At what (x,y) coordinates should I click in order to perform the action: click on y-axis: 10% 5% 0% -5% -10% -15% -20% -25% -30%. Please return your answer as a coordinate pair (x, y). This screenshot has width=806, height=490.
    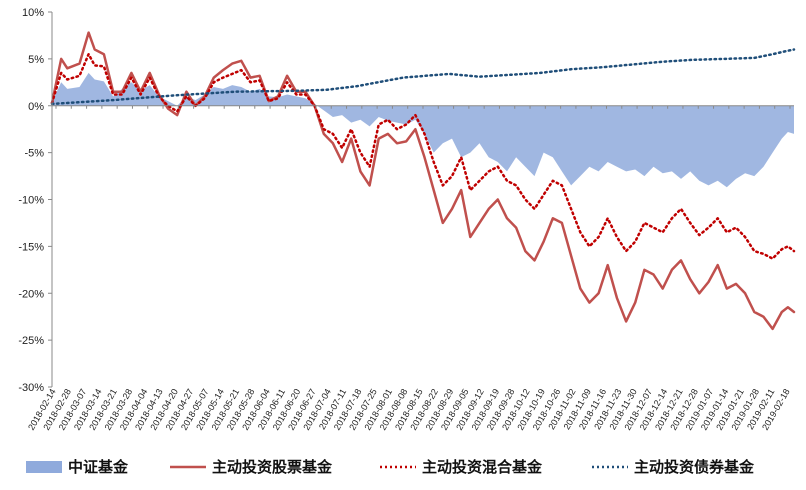
    Looking at the image, I should click on (35, 200).